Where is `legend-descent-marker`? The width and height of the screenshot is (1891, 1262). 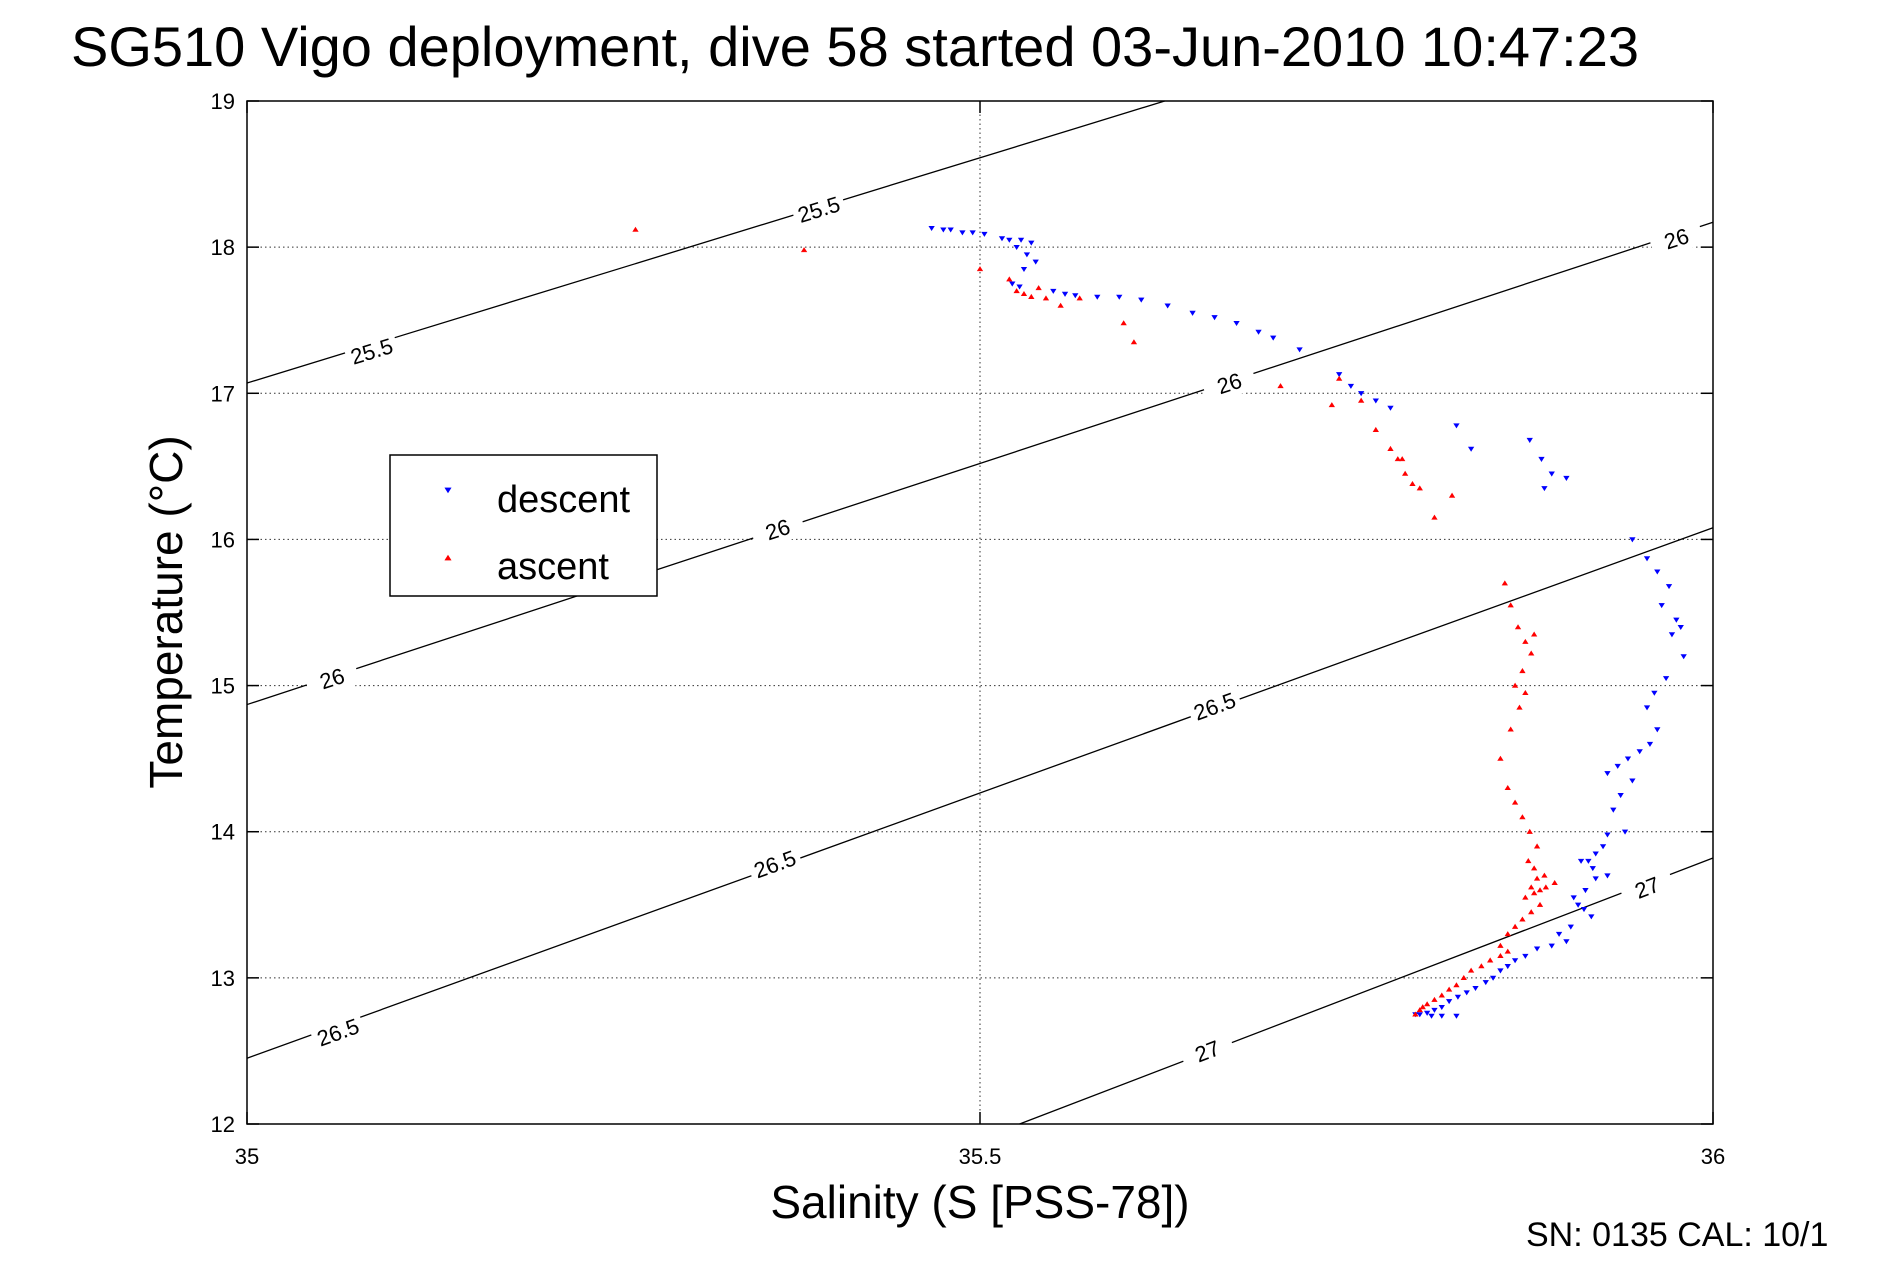
legend-descent-marker is located at coordinates (448, 490).